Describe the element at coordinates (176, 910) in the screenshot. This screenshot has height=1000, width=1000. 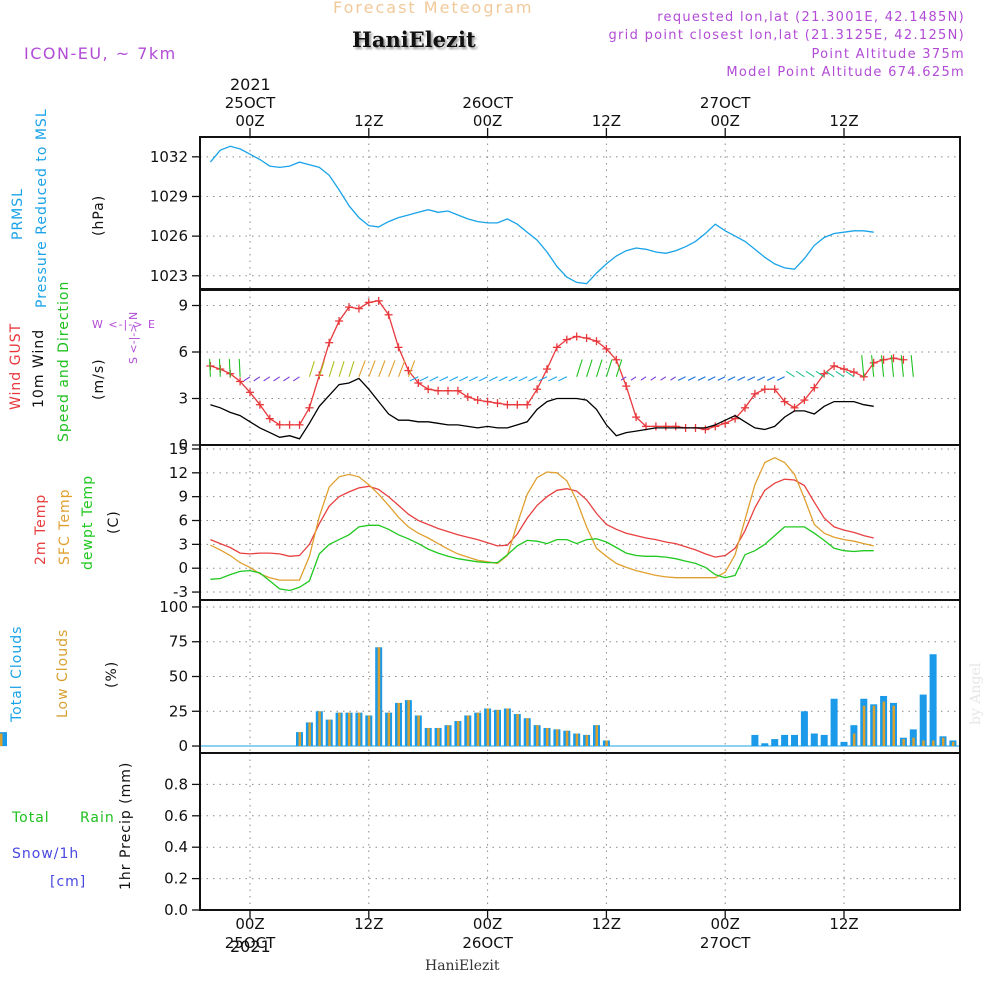
I see `y-tick-label: 0.0` at that location.